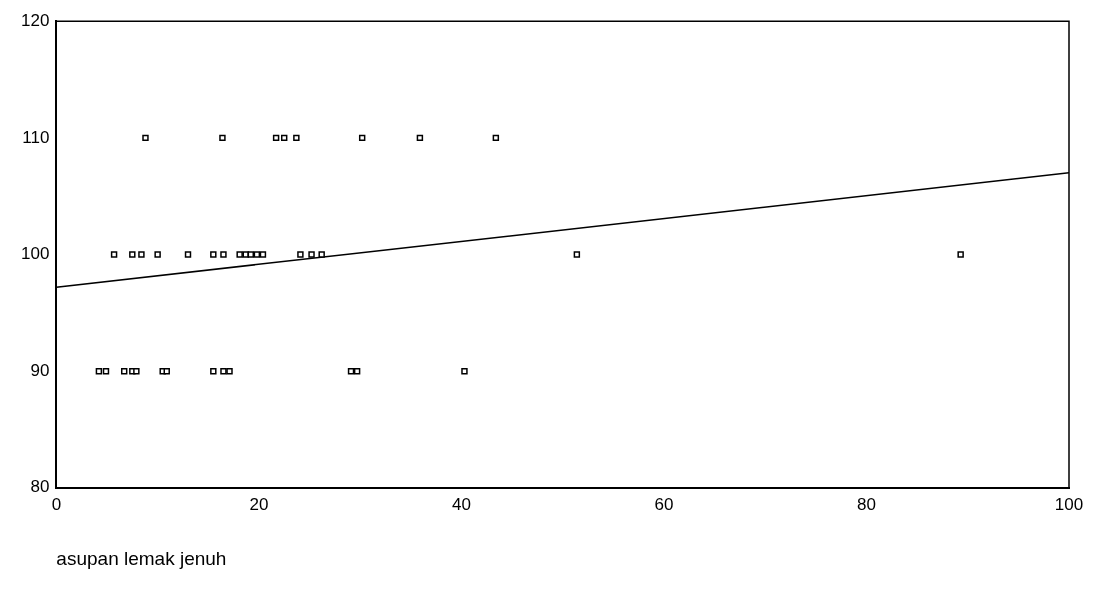 This screenshot has height=597, width=1117. I want to click on x-tick-label: 80, so click(866, 504).